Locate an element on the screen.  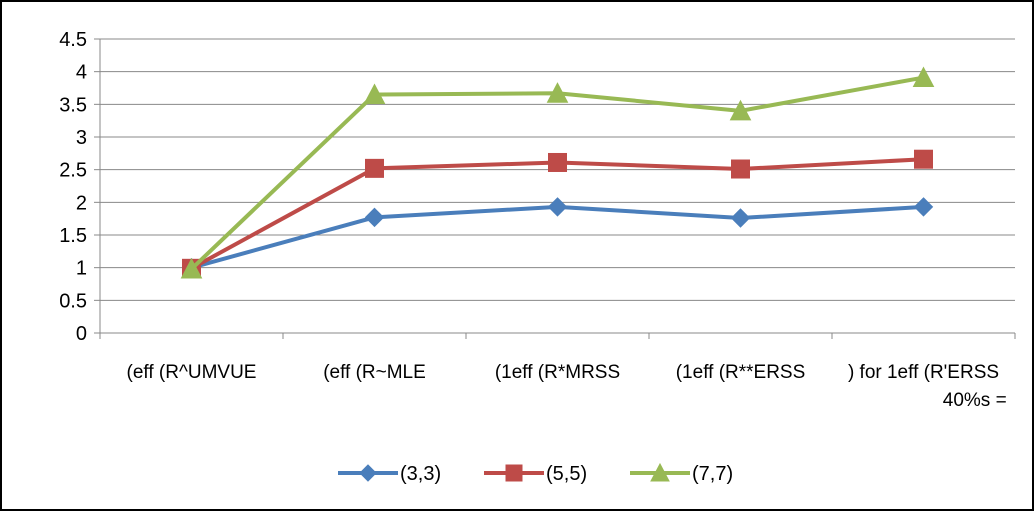
legend-item: (5,5) is located at coordinates (535, 474).